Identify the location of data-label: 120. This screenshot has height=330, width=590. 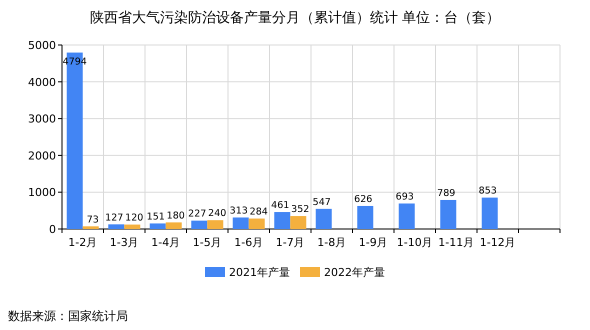
(134, 218).